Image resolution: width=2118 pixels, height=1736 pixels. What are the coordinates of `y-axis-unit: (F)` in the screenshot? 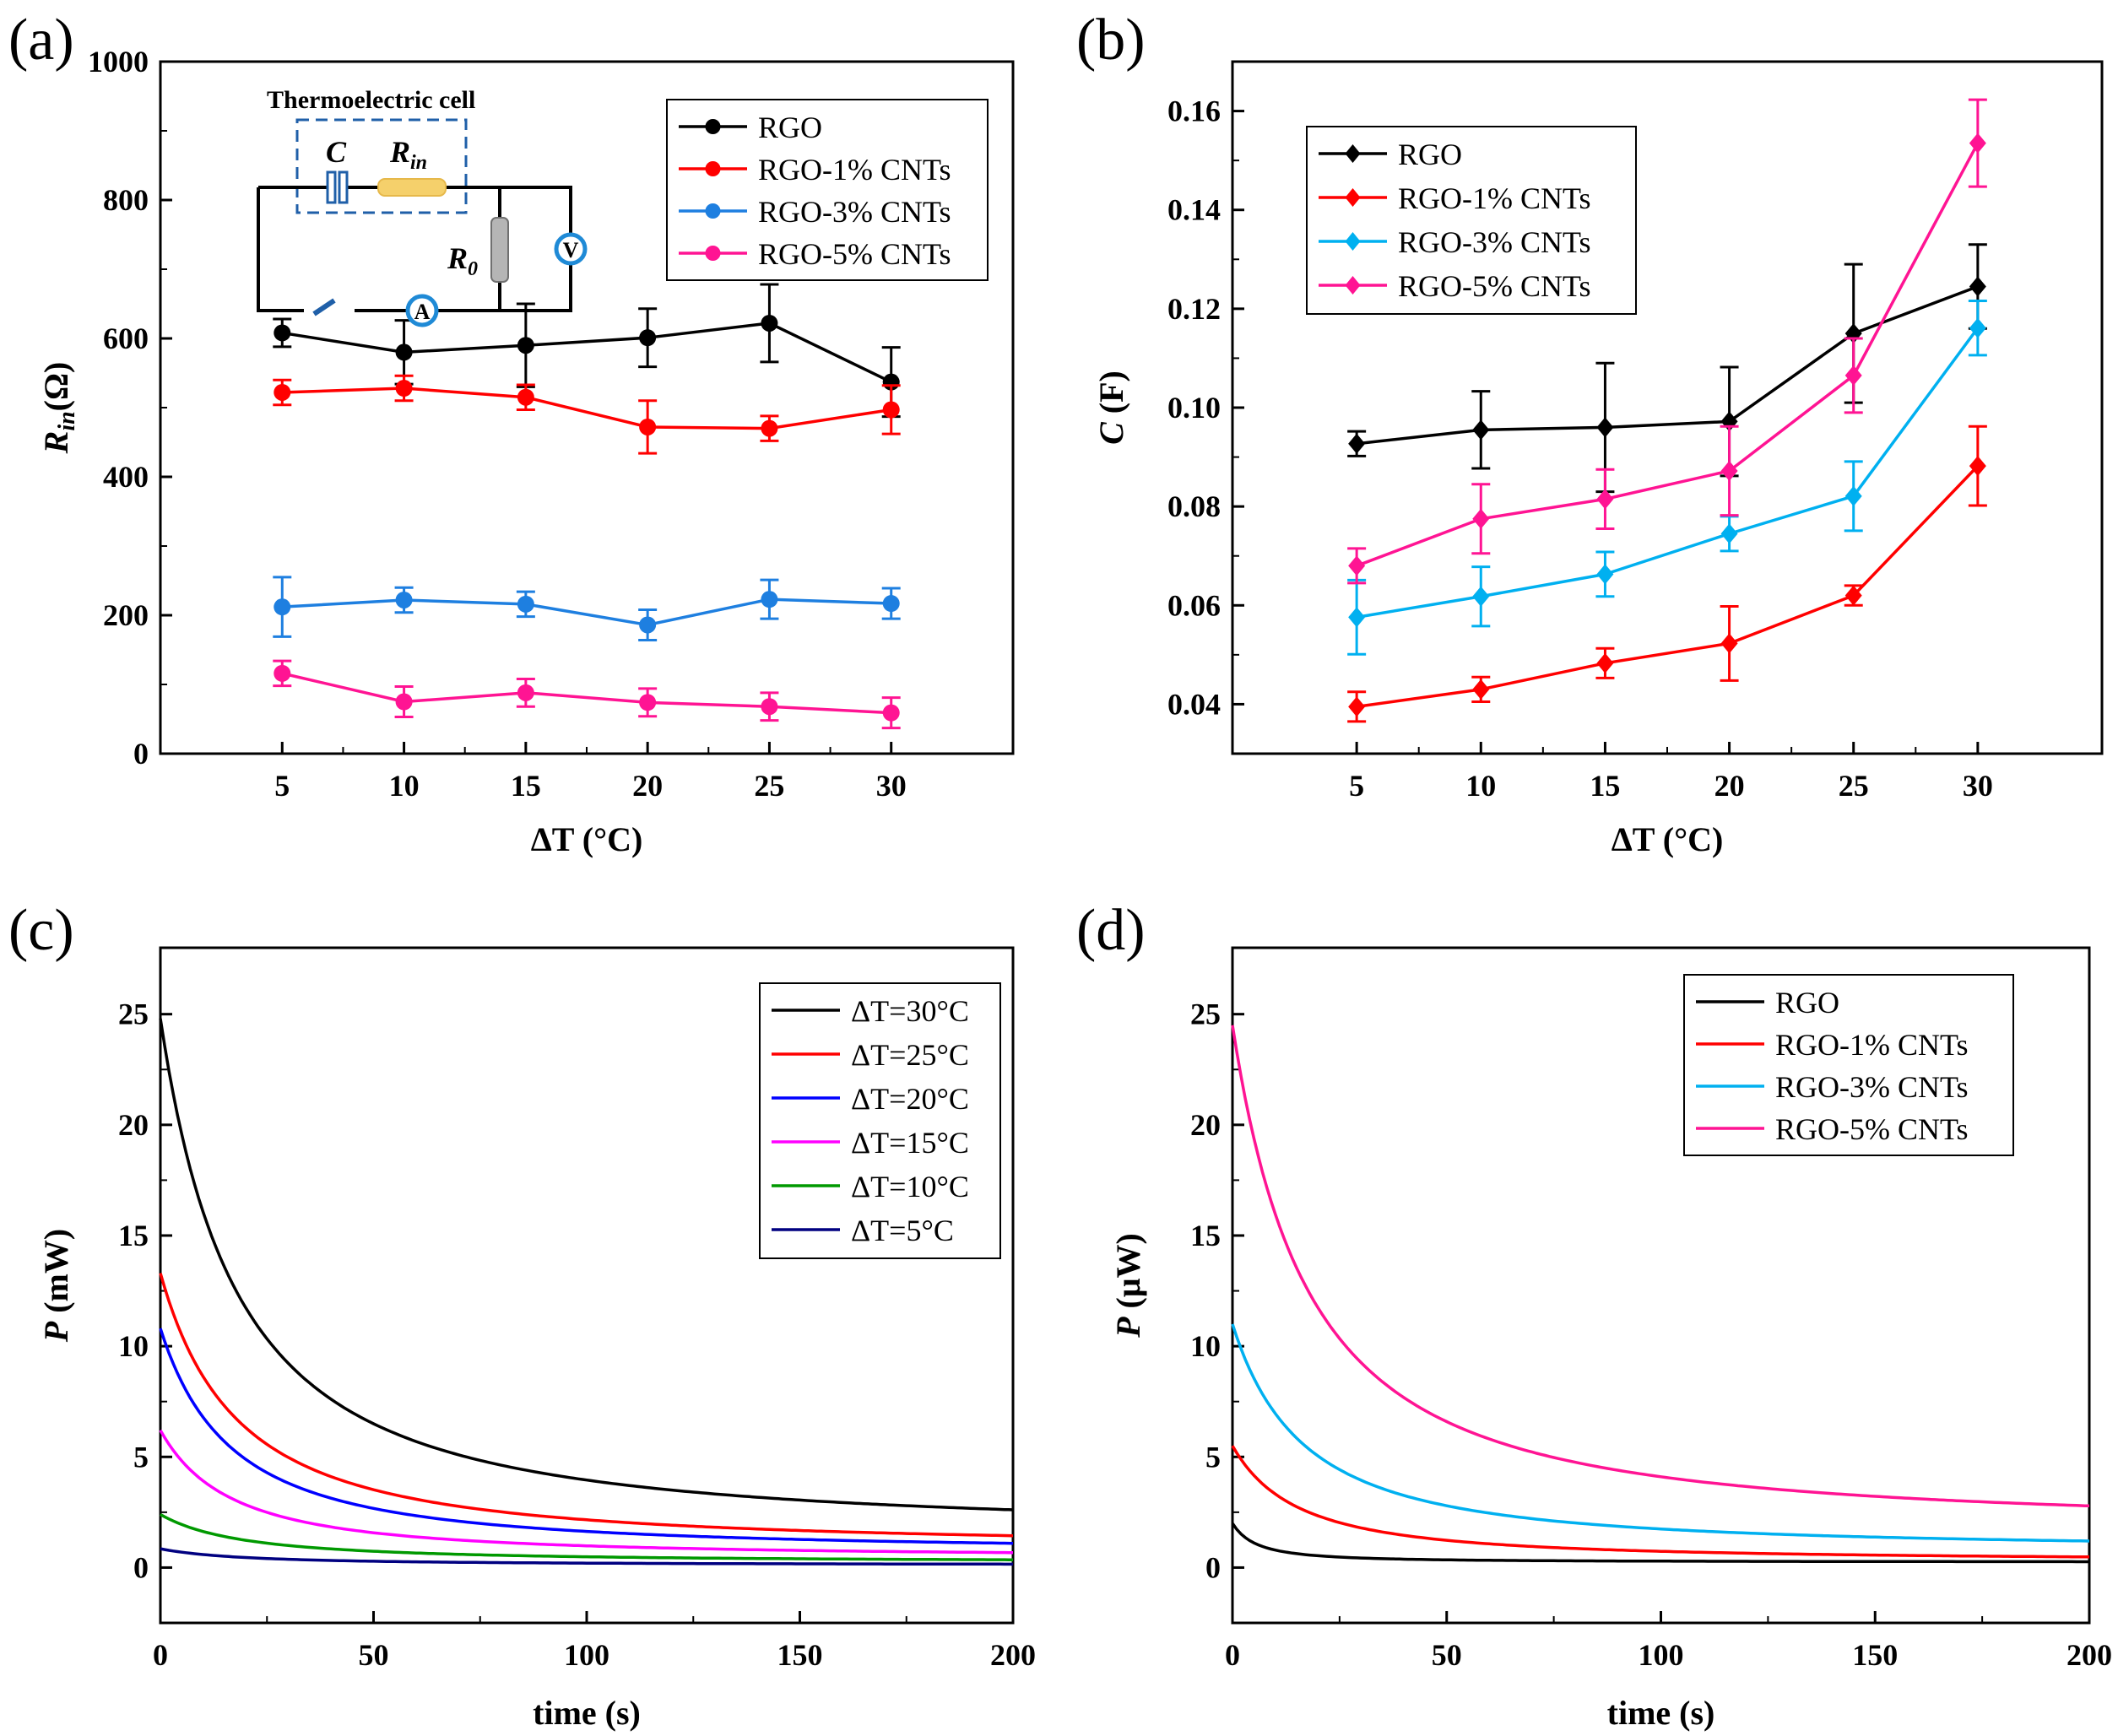 It's located at (1111, 396).